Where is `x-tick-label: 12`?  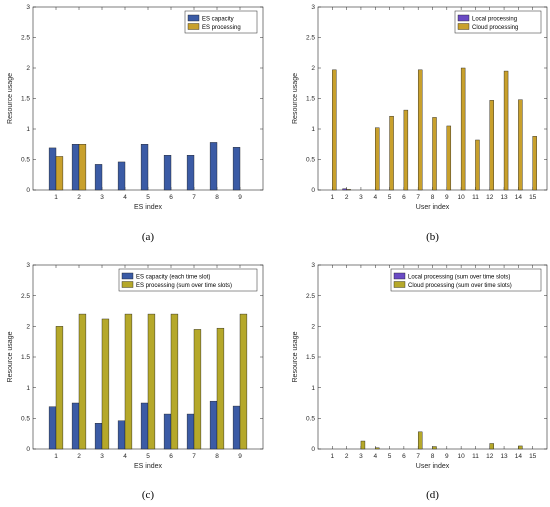
x-tick-label: 12 is located at coordinates (490, 197).